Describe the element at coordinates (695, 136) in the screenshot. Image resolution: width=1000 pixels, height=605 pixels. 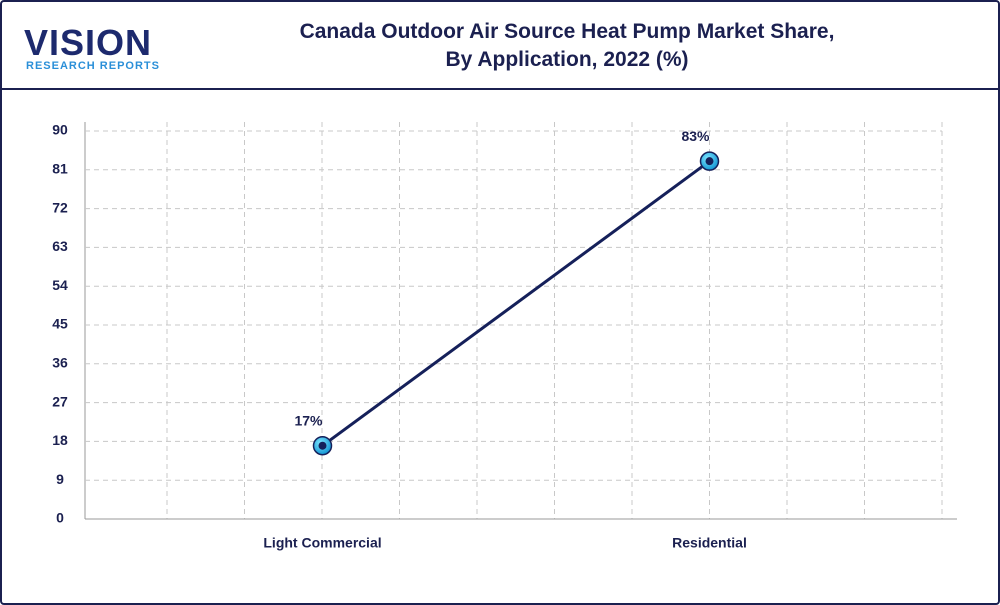
I see `data-label: 83%` at that location.